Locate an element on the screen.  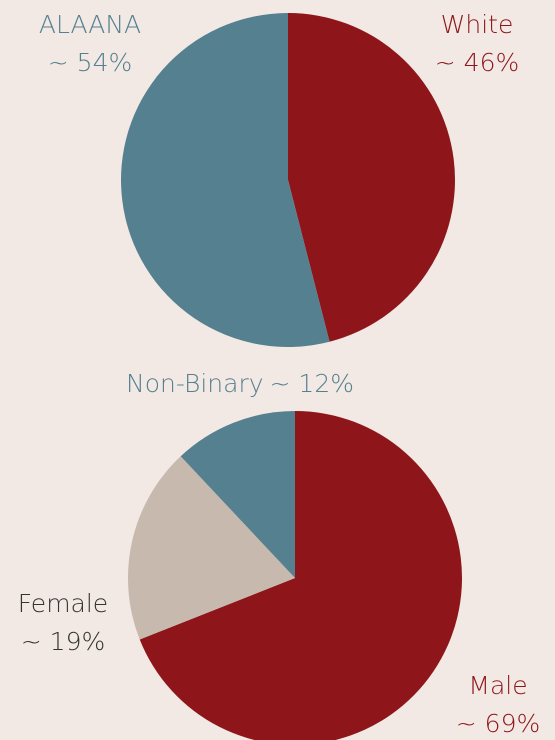
value-label: ~ 19% is located at coordinates (63, 641).